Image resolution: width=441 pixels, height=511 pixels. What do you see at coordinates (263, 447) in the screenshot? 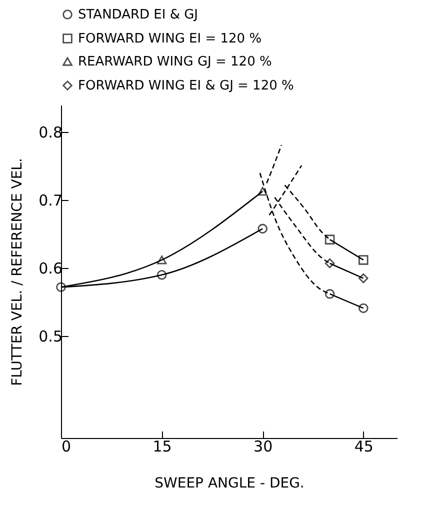
I see `x-tick-label: 30` at bounding box center [263, 447].